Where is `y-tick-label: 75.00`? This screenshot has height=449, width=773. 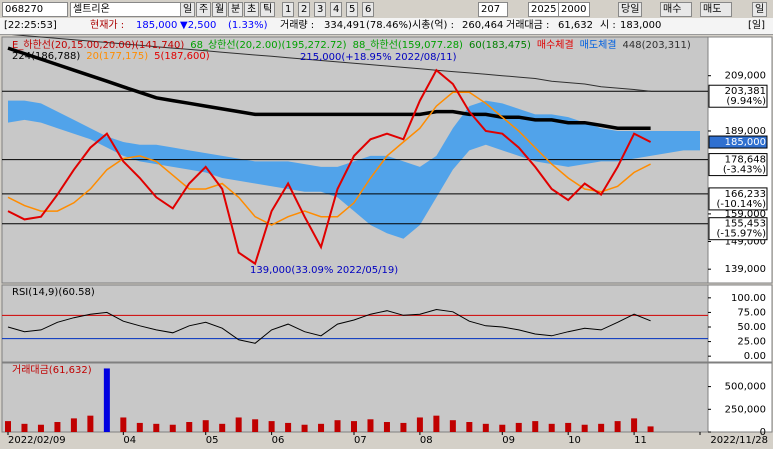
y-tick-label: 75.00 is located at coordinates (751, 312).